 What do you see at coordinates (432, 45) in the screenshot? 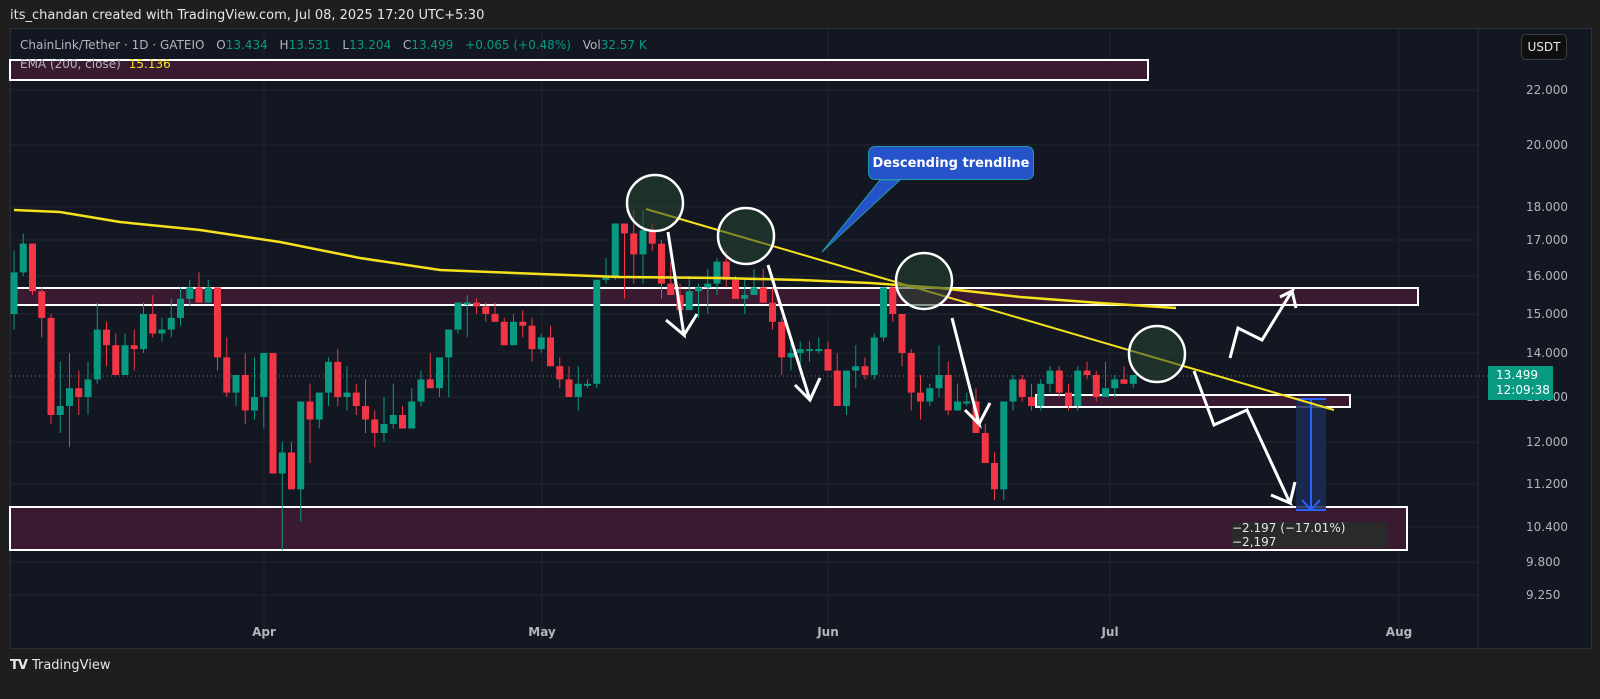
I see `close-value: 13.499` at bounding box center [432, 45].